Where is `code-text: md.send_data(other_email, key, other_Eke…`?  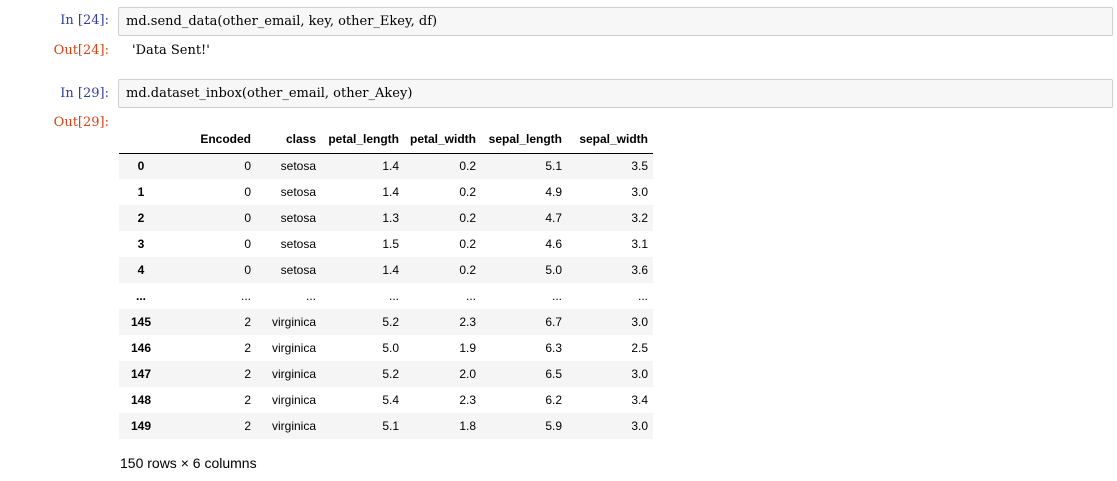 code-text: md.send_data(other_email, key, other_Eke… is located at coordinates (282, 21).